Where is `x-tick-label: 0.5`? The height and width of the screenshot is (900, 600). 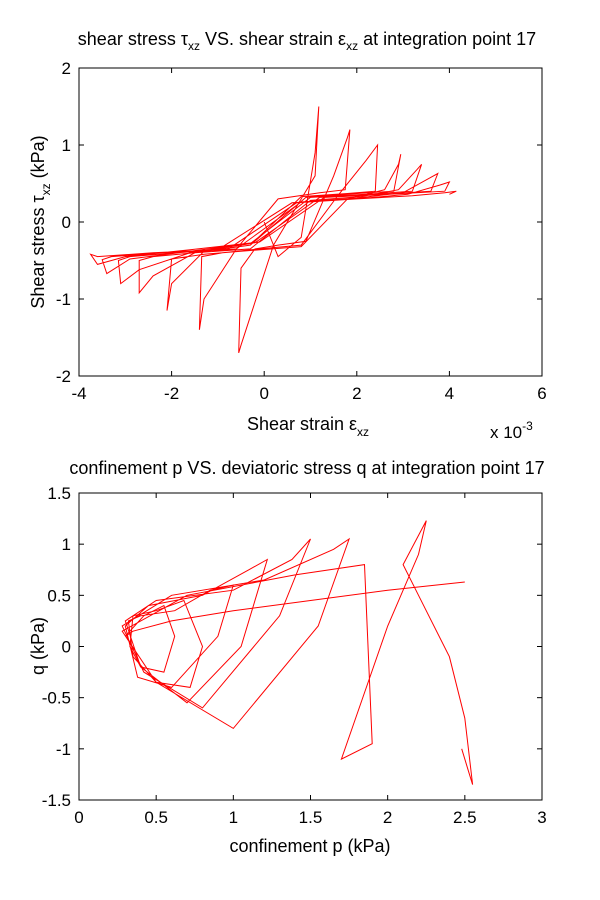 x-tick-label: 0.5 is located at coordinates (156, 817).